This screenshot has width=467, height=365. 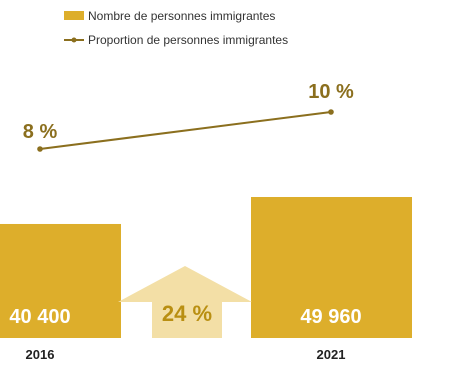 What do you see at coordinates (40, 149) in the screenshot?
I see `proportion-point-2016` at bounding box center [40, 149].